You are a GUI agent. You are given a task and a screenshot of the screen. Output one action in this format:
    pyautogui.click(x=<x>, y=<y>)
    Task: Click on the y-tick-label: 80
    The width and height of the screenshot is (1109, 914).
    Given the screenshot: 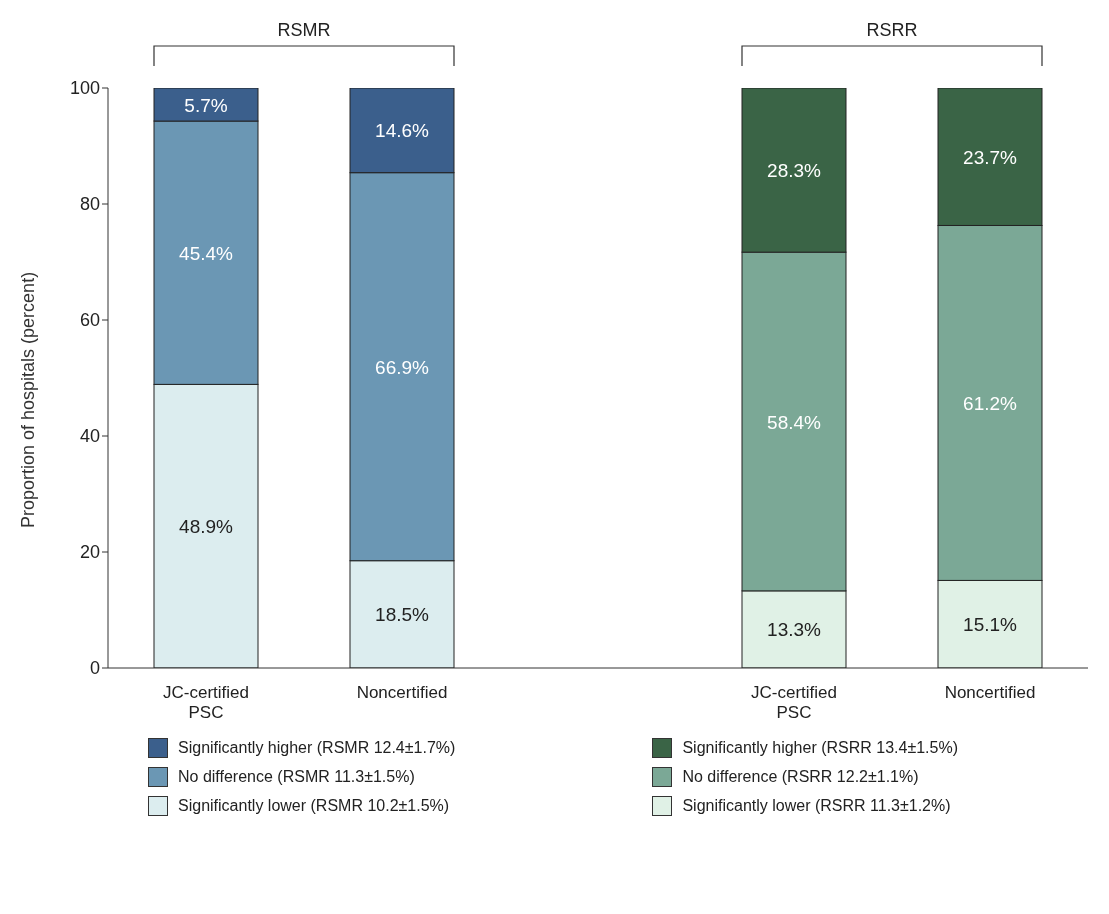 What is the action you would take?
    pyautogui.click(x=89, y=204)
    